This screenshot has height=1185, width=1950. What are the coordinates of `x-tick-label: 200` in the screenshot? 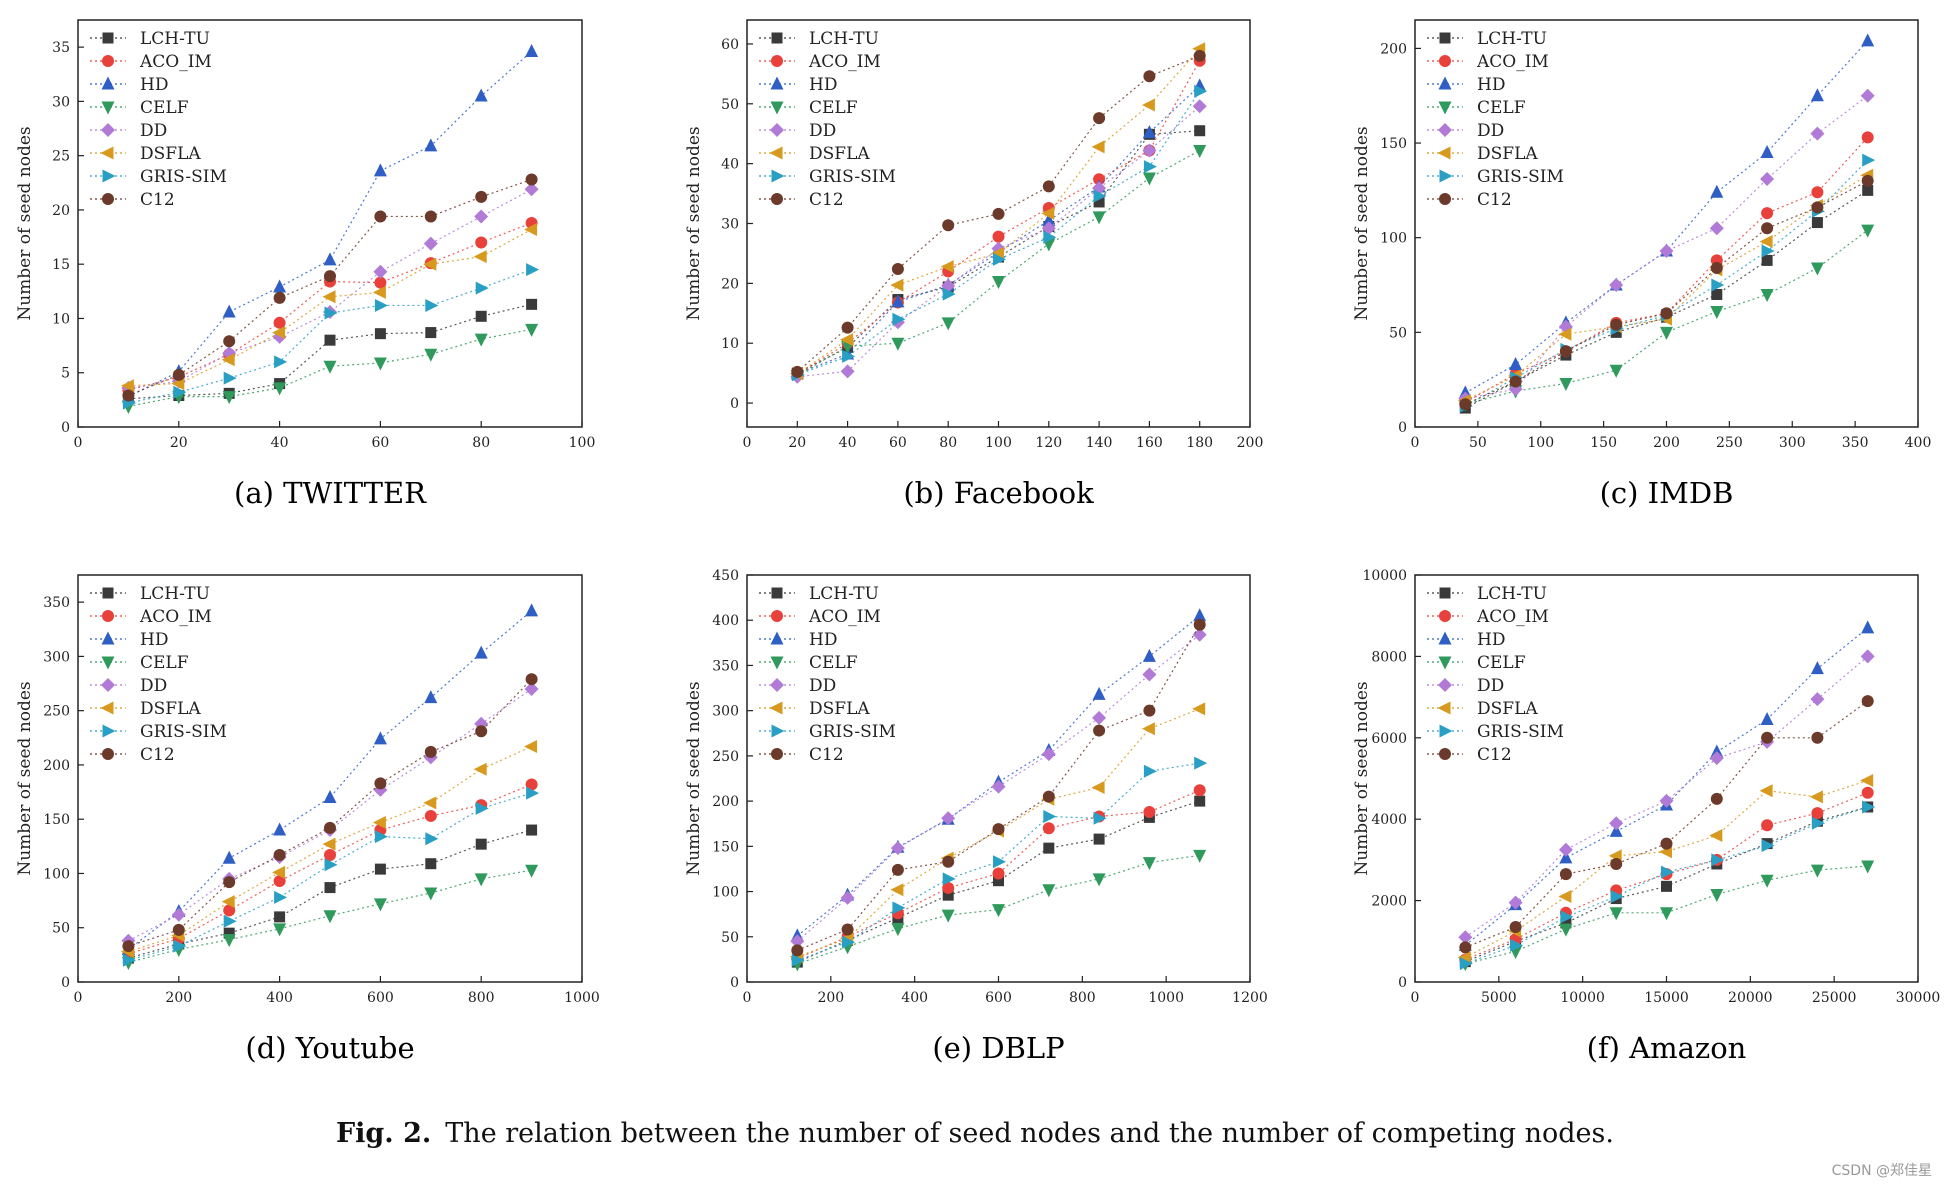 It's located at (178, 998).